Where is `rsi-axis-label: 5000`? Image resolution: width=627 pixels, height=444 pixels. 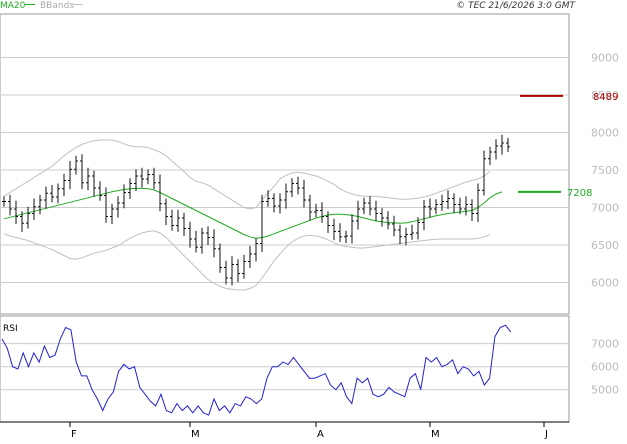 rsi-axis-label: 5000 is located at coordinates (605, 390).